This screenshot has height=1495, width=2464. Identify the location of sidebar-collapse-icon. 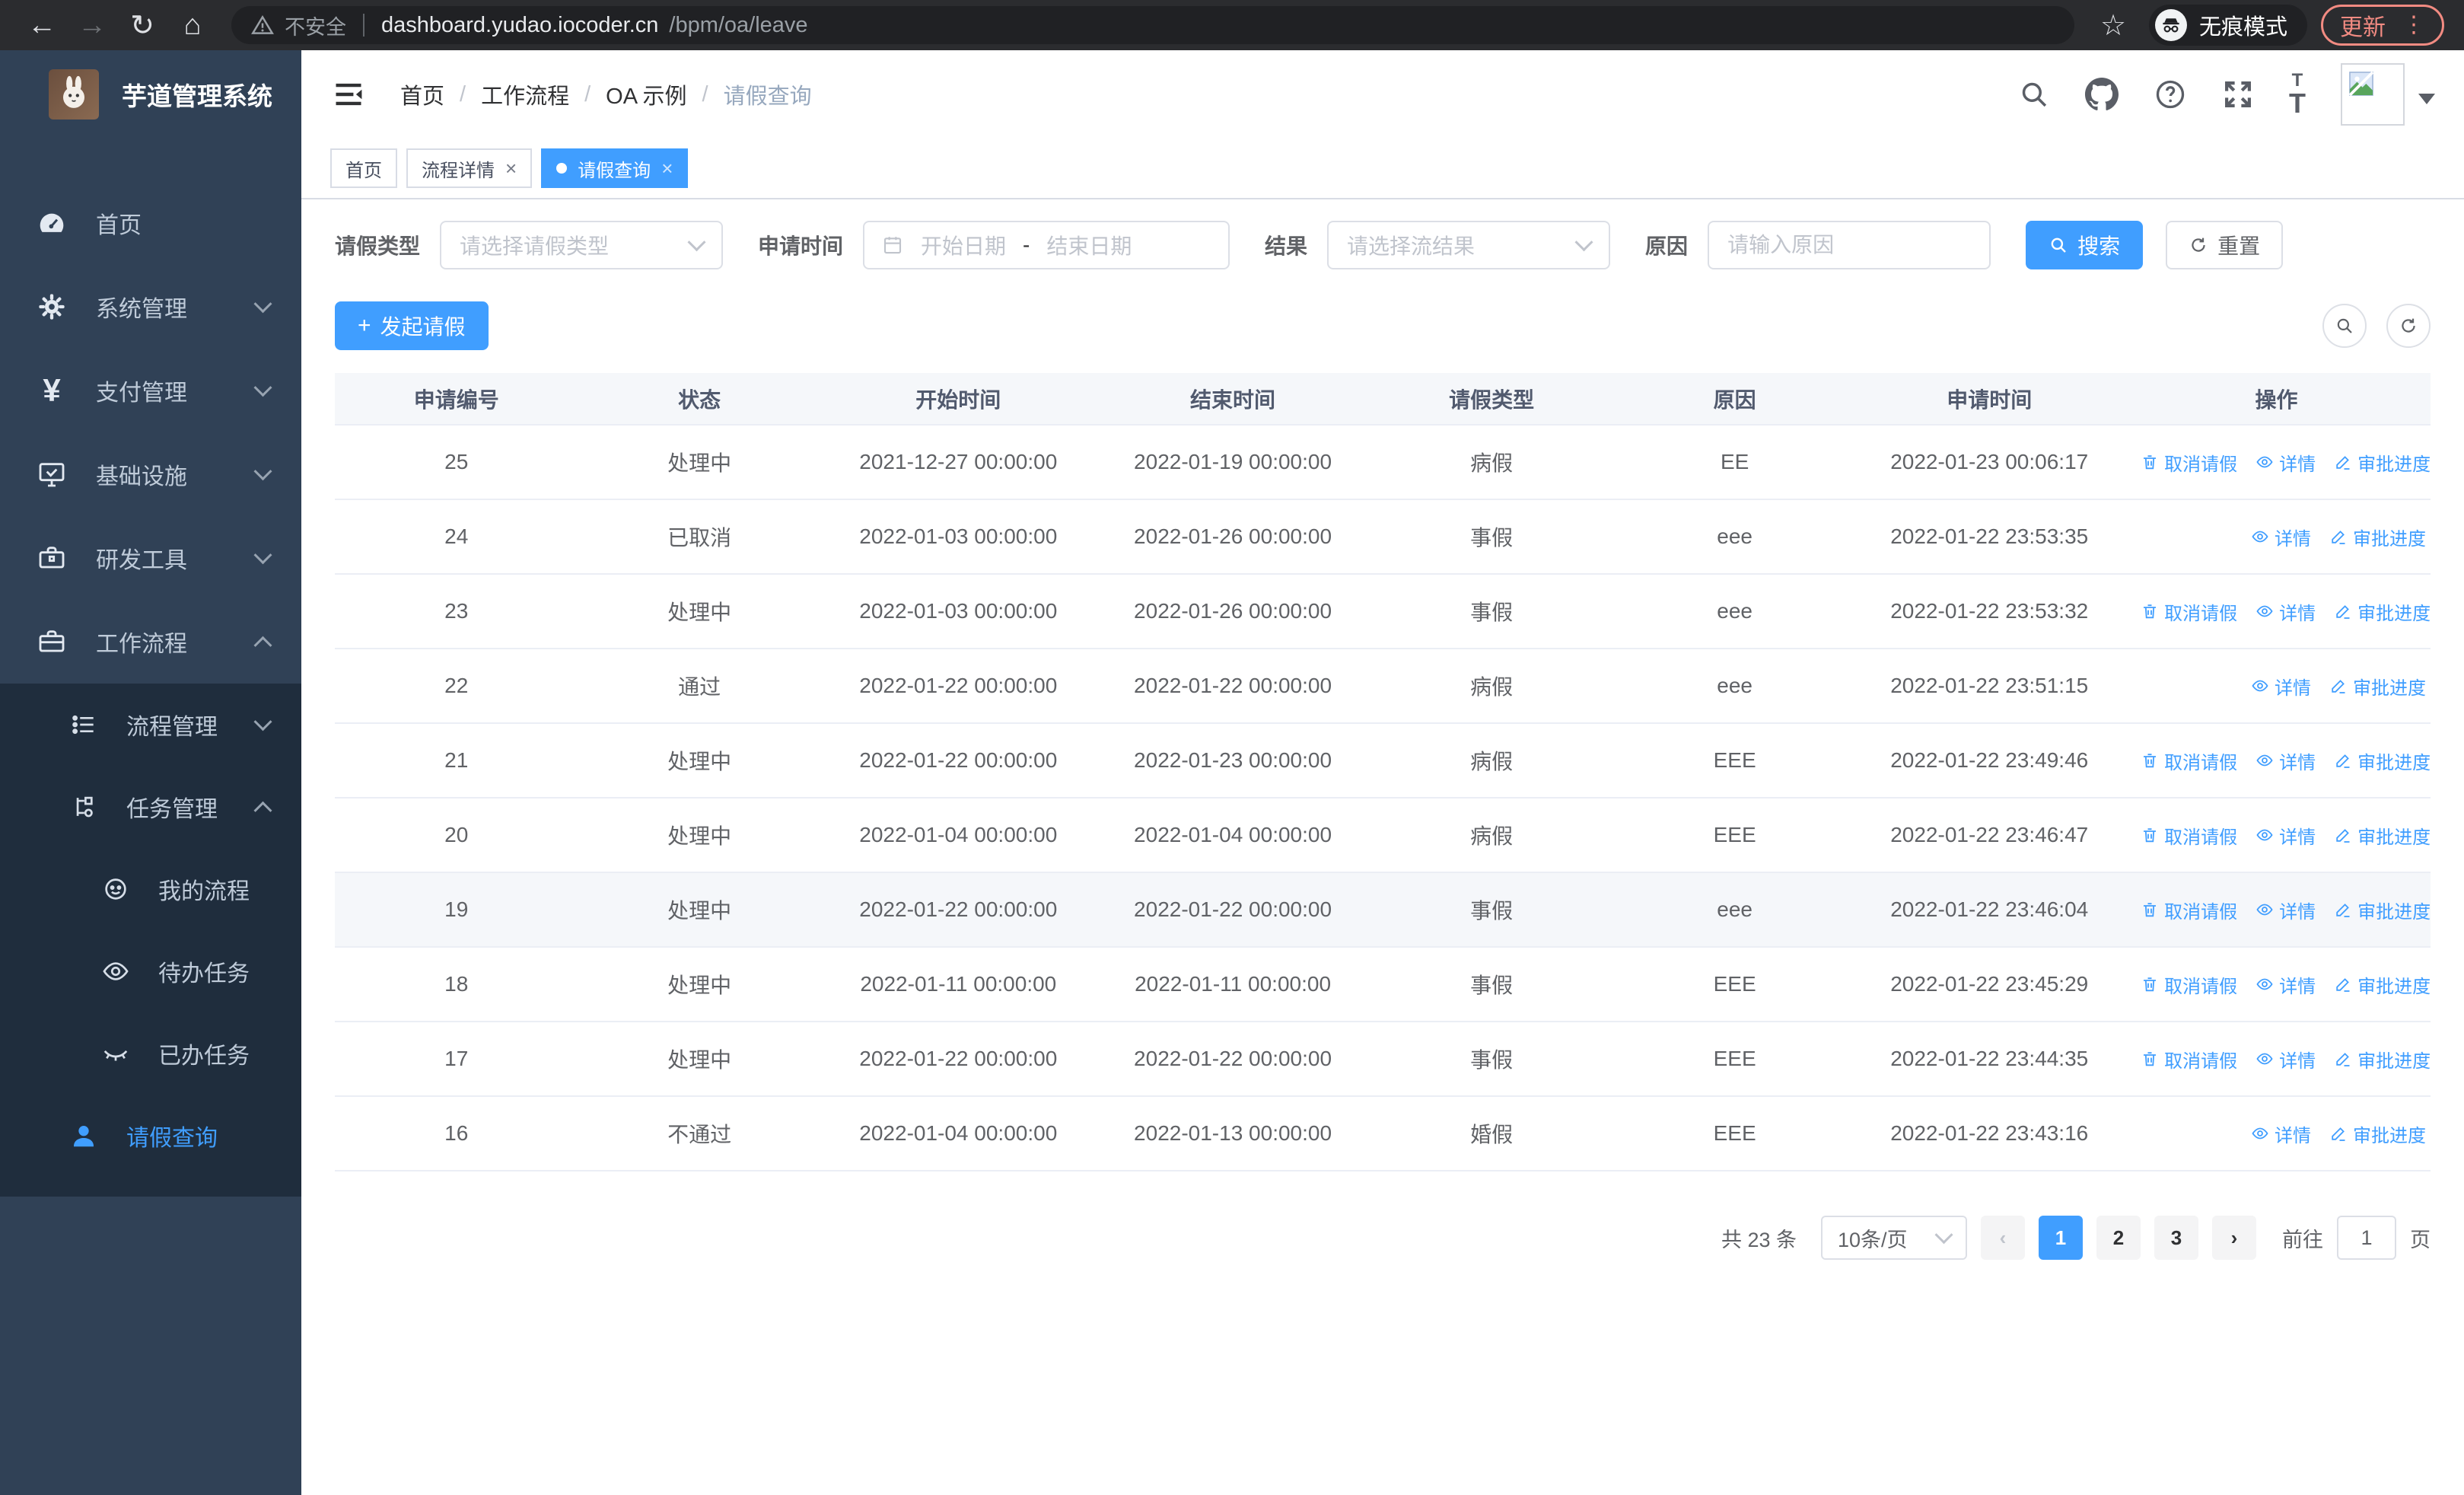
(348, 95).